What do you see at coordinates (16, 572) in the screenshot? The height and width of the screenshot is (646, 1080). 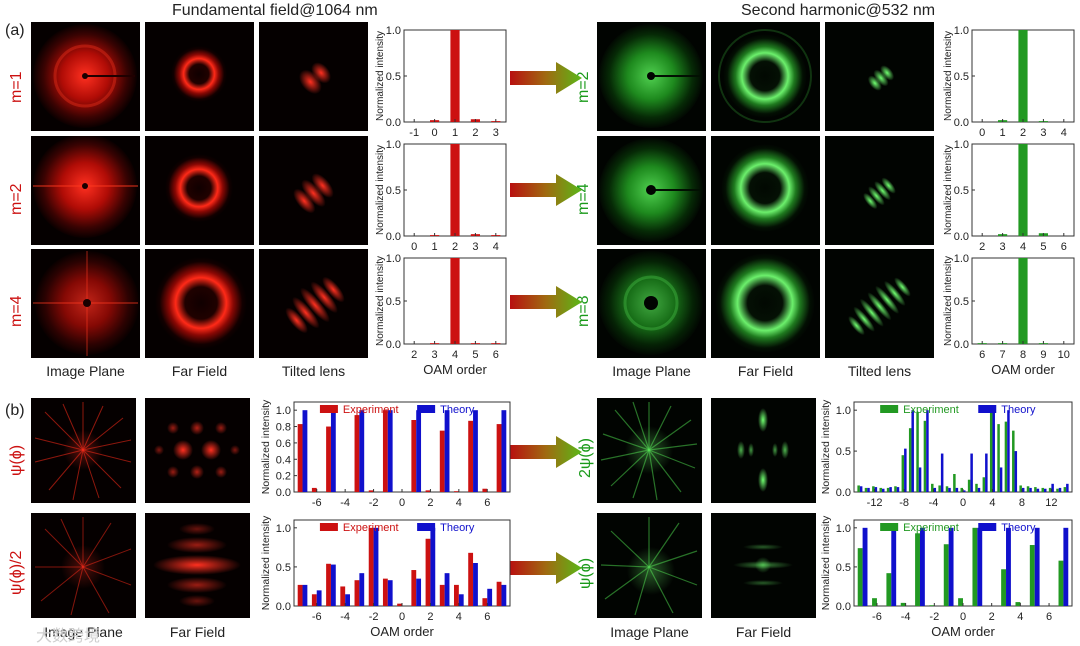 I see `row-label-b-left-2: ψ(ϕ)/2` at bounding box center [16, 572].